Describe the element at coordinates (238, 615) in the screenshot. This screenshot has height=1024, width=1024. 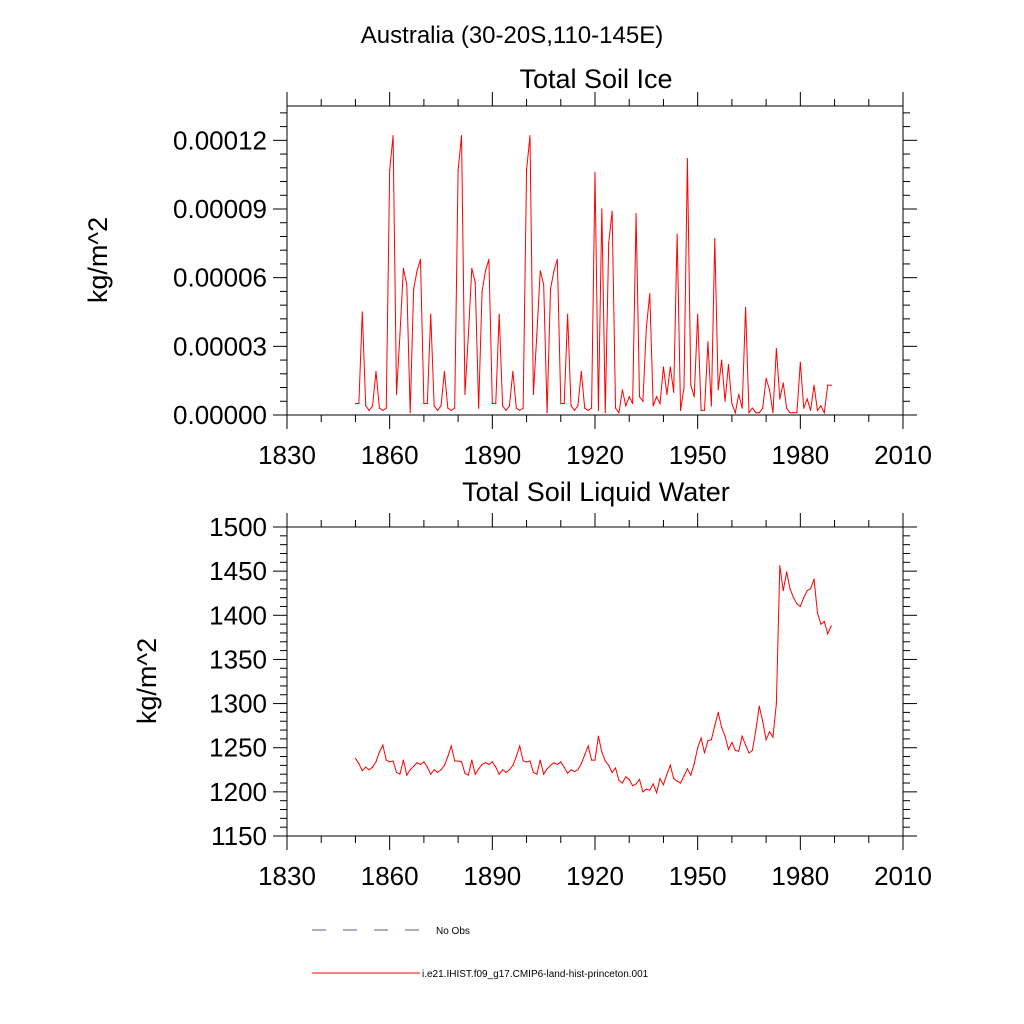
I see `chart-2-y-tick-label: 1400` at that location.